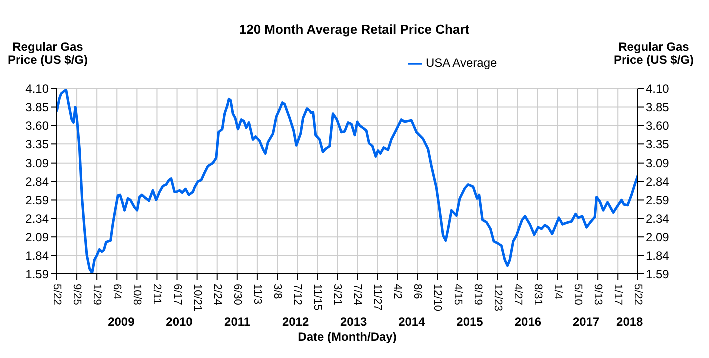  What do you see at coordinates (237, 322) in the screenshot?
I see `x2-tick-label: 2011` at bounding box center [237, 322].